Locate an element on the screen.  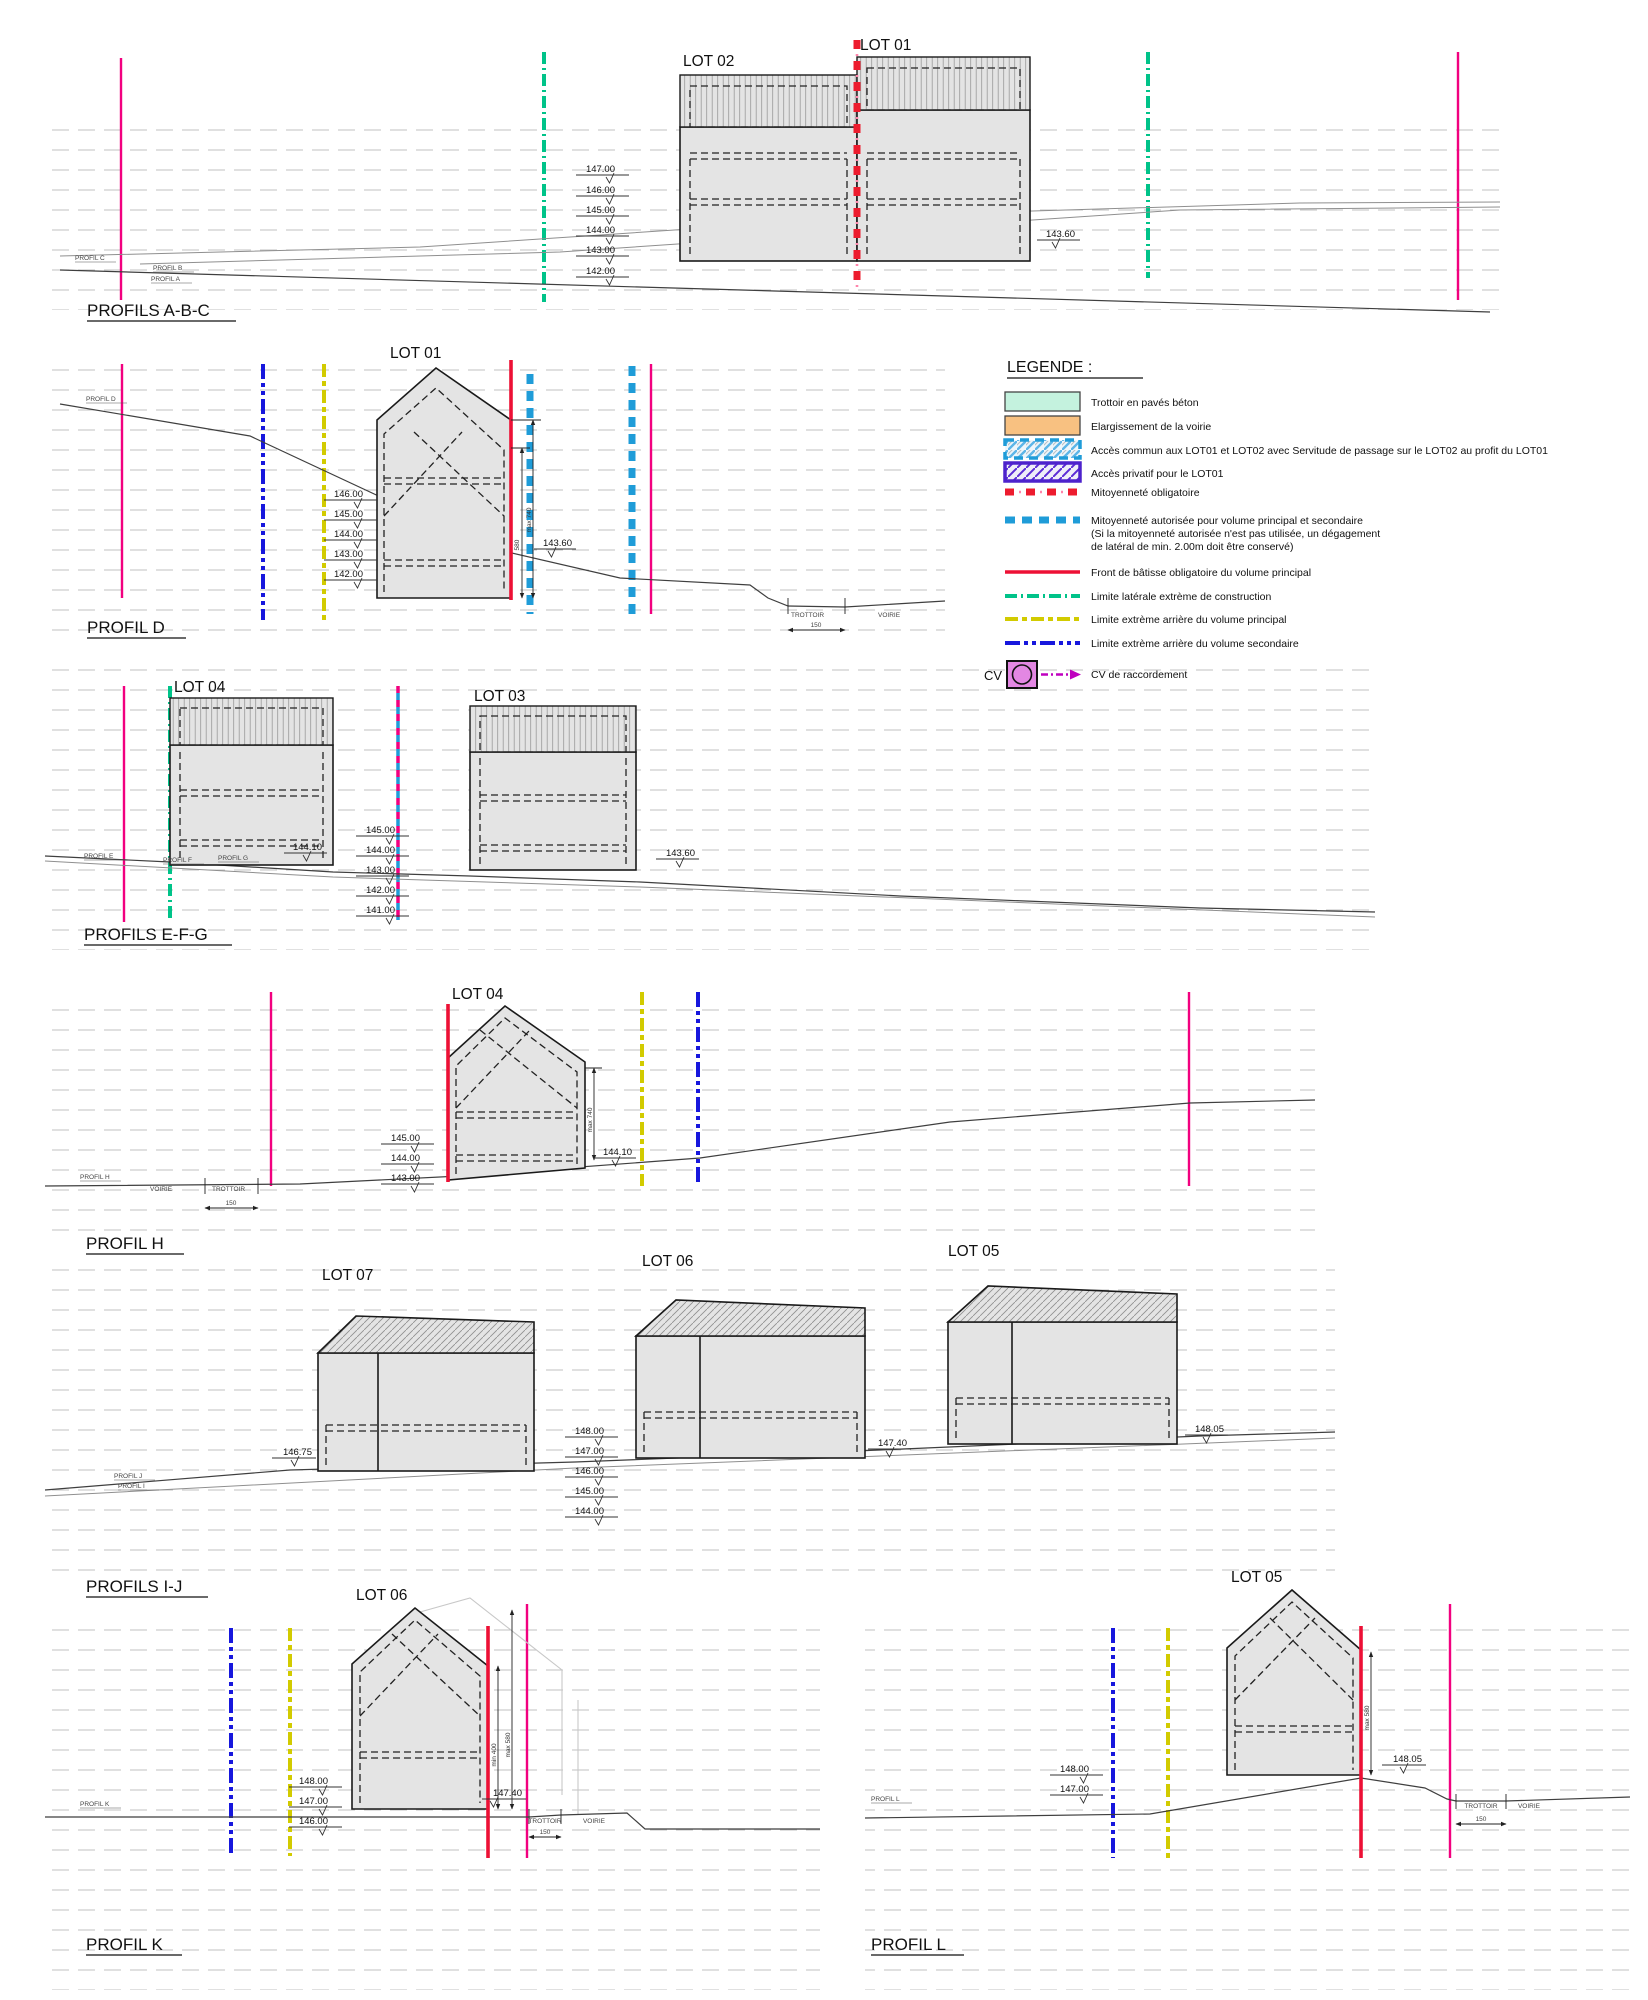
spot-elevation: 147.40 is located at coordinates (504, 1798).